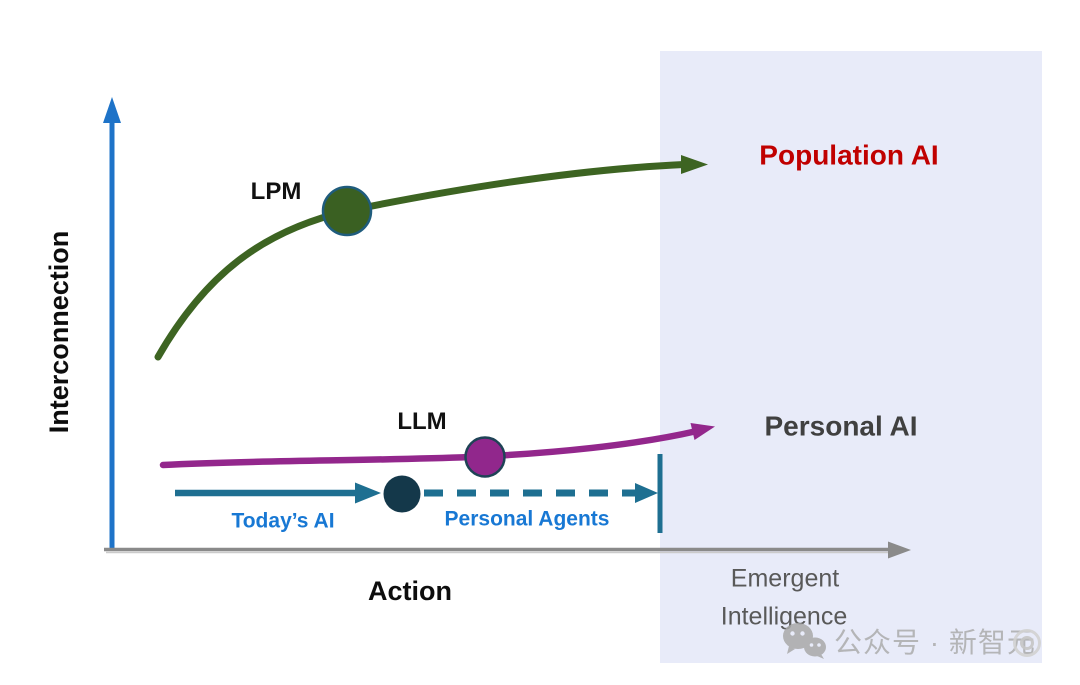 The height and width of the screenshot is (685, 1080). I want to click on wechat-icon, so click(804, 641).